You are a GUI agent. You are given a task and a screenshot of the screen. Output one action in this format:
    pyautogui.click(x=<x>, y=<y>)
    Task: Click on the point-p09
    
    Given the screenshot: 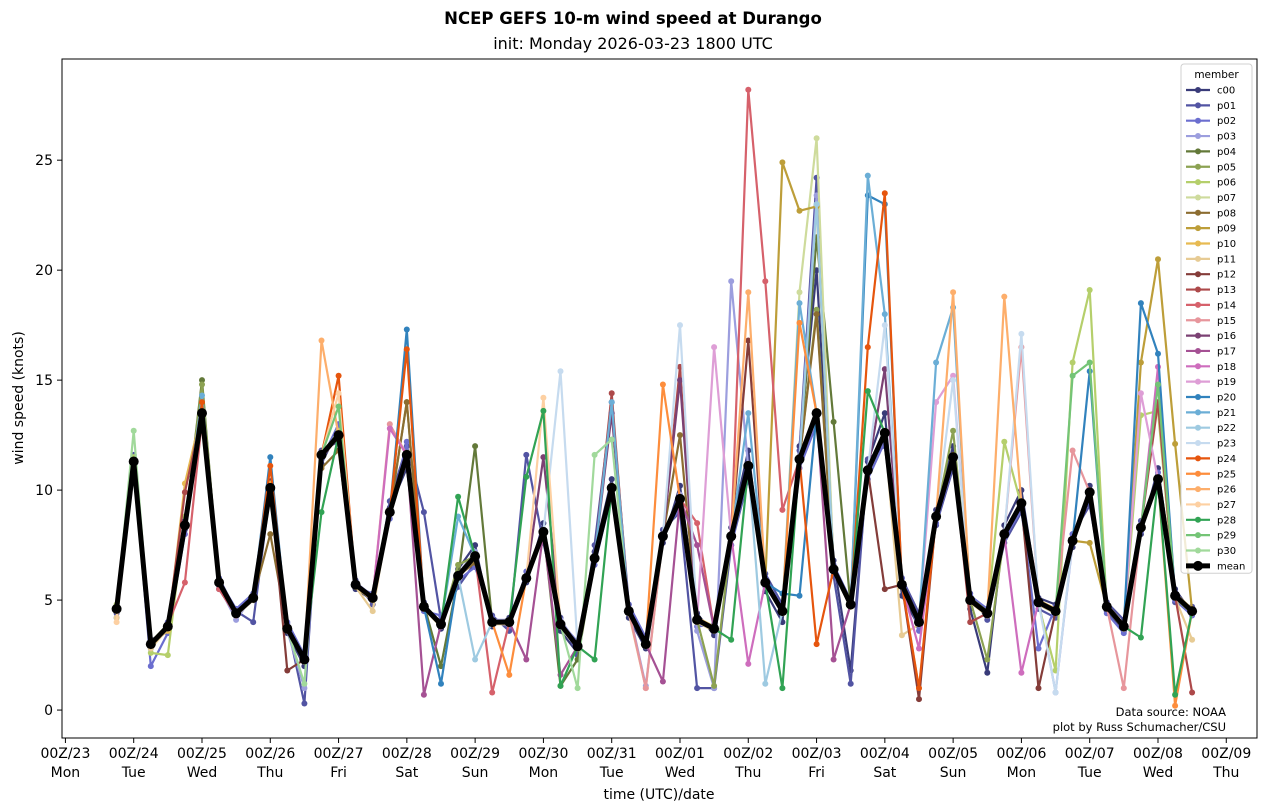 What is the action you would take?
    pyautogui.click(x=1140, y=362)
    